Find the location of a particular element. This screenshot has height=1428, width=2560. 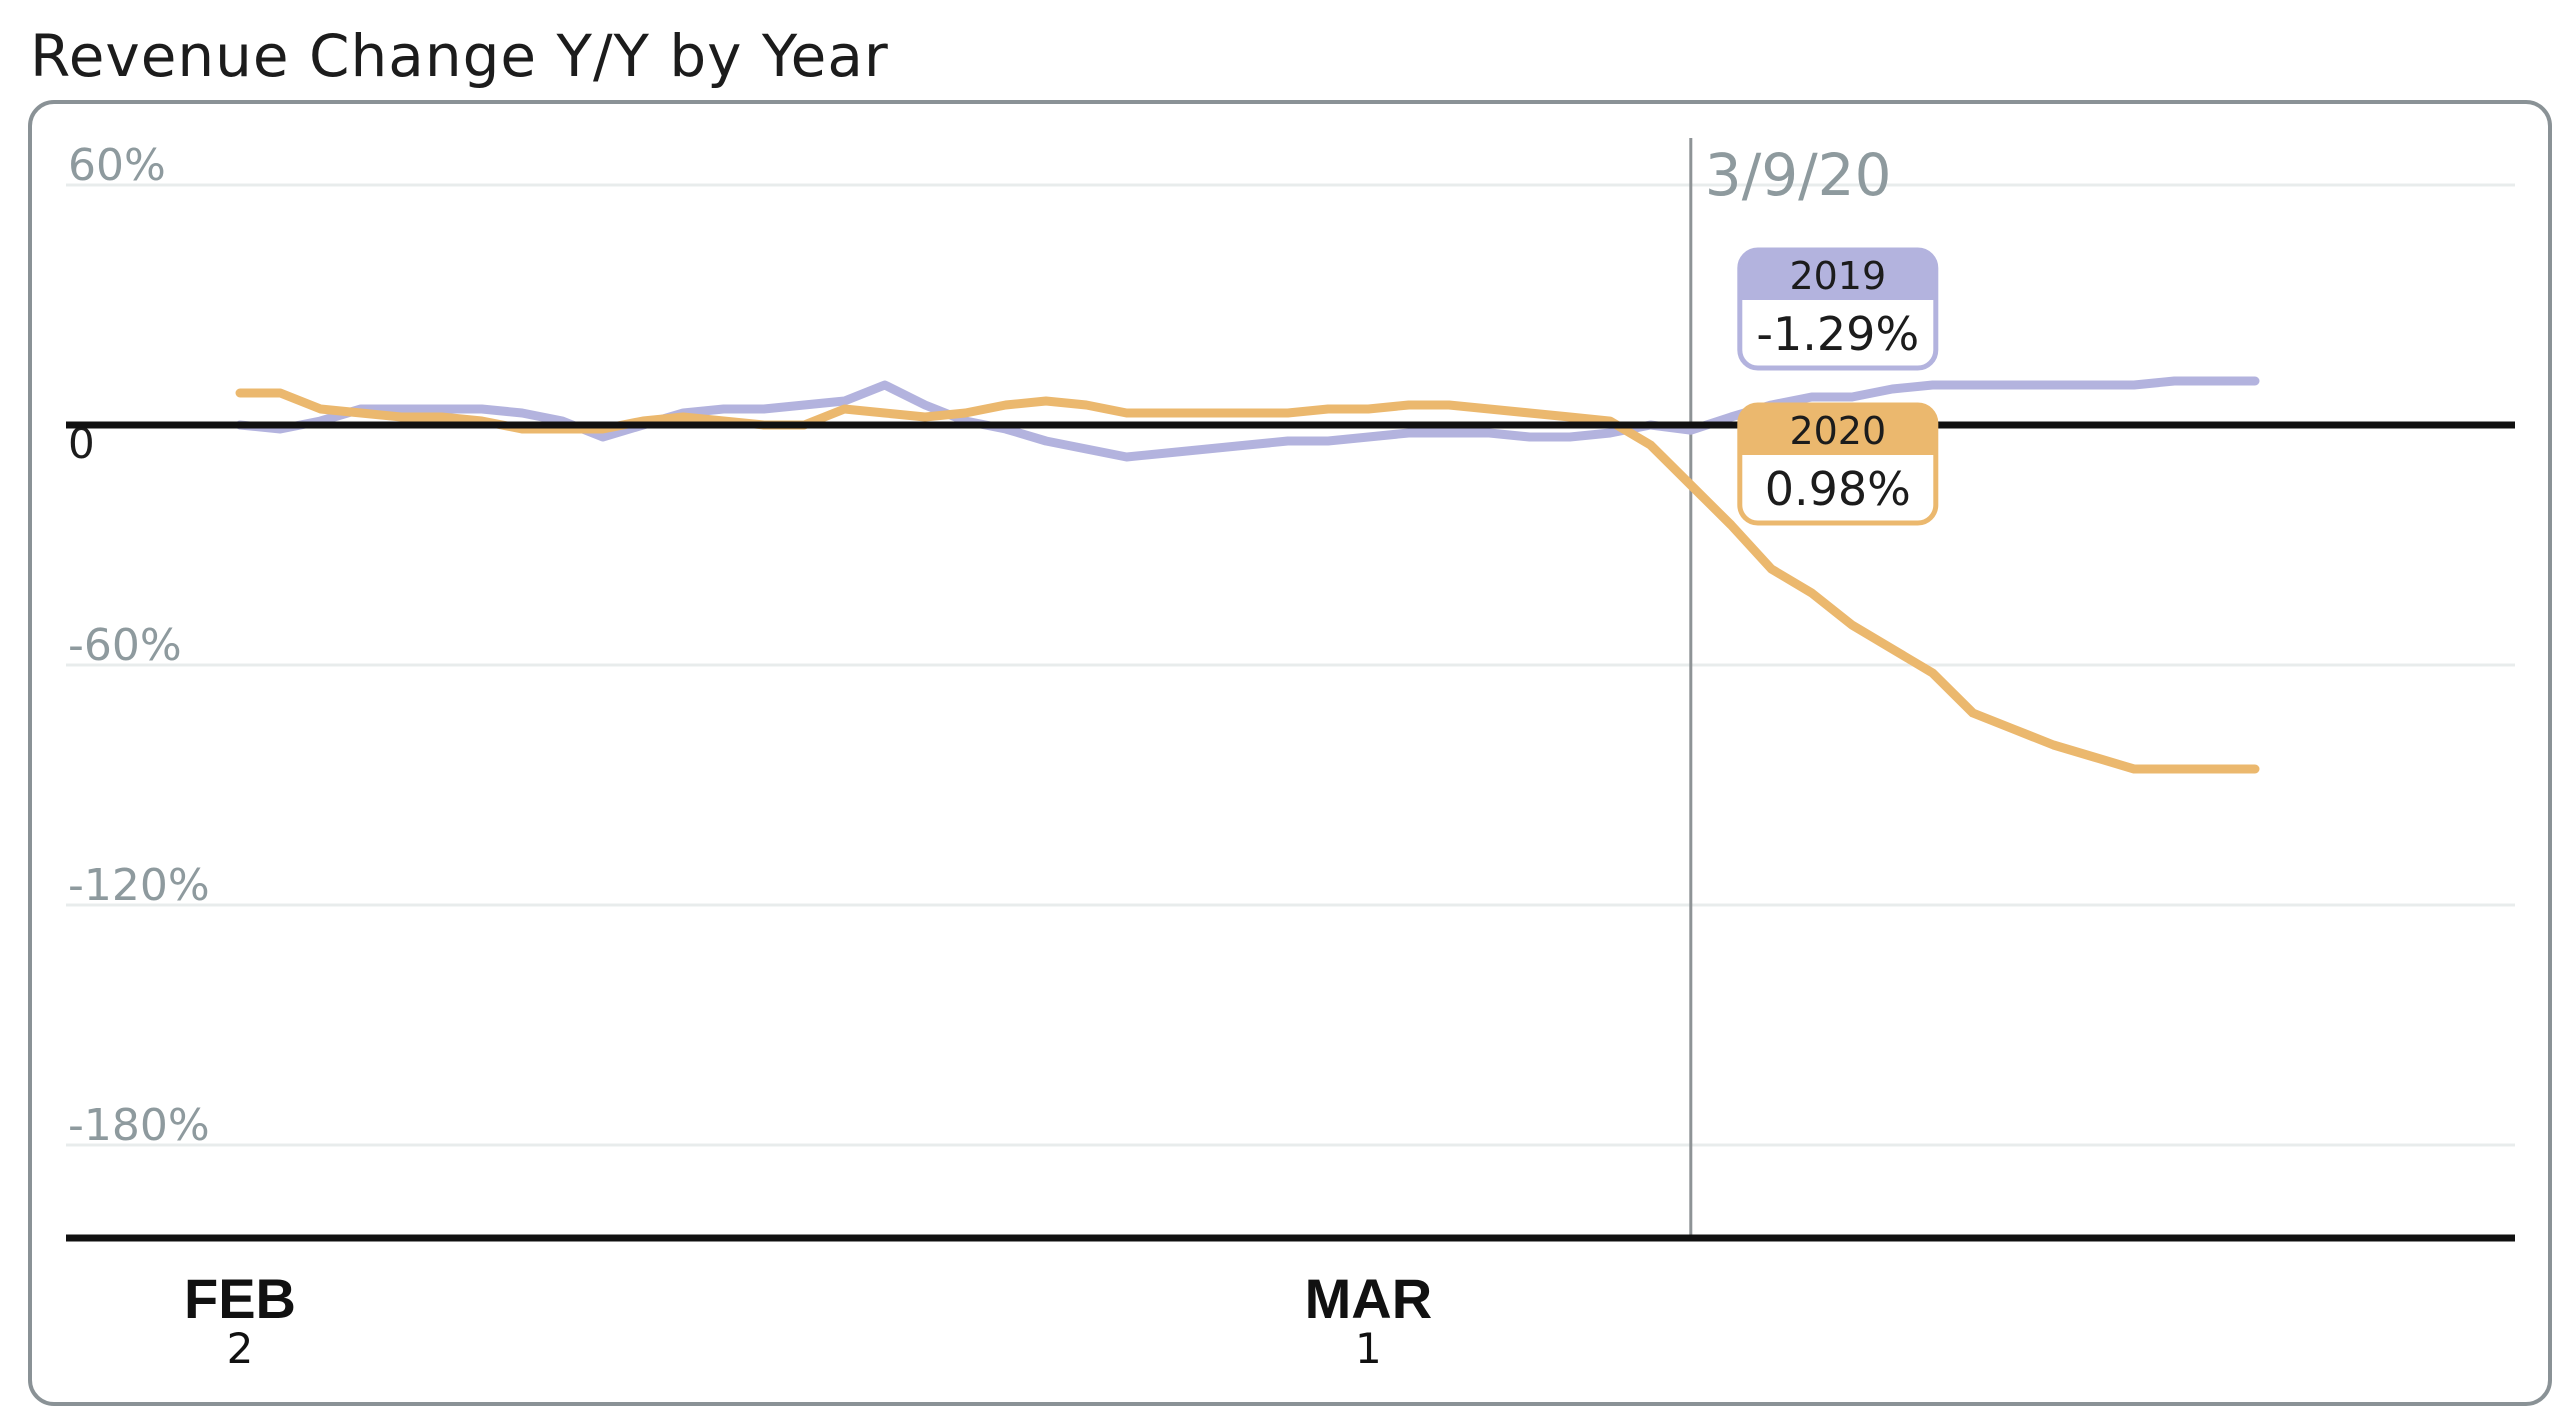

x-tick-day-label: 2 is located at coordinates (240, 1348).